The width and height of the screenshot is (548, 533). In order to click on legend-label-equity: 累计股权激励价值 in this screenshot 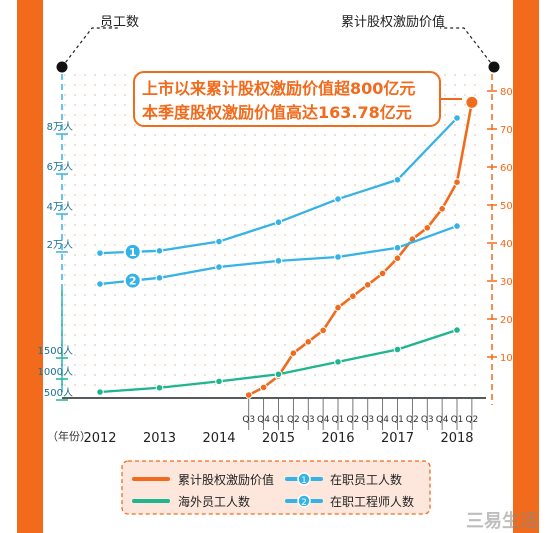, I will do `click(226, 479)`.